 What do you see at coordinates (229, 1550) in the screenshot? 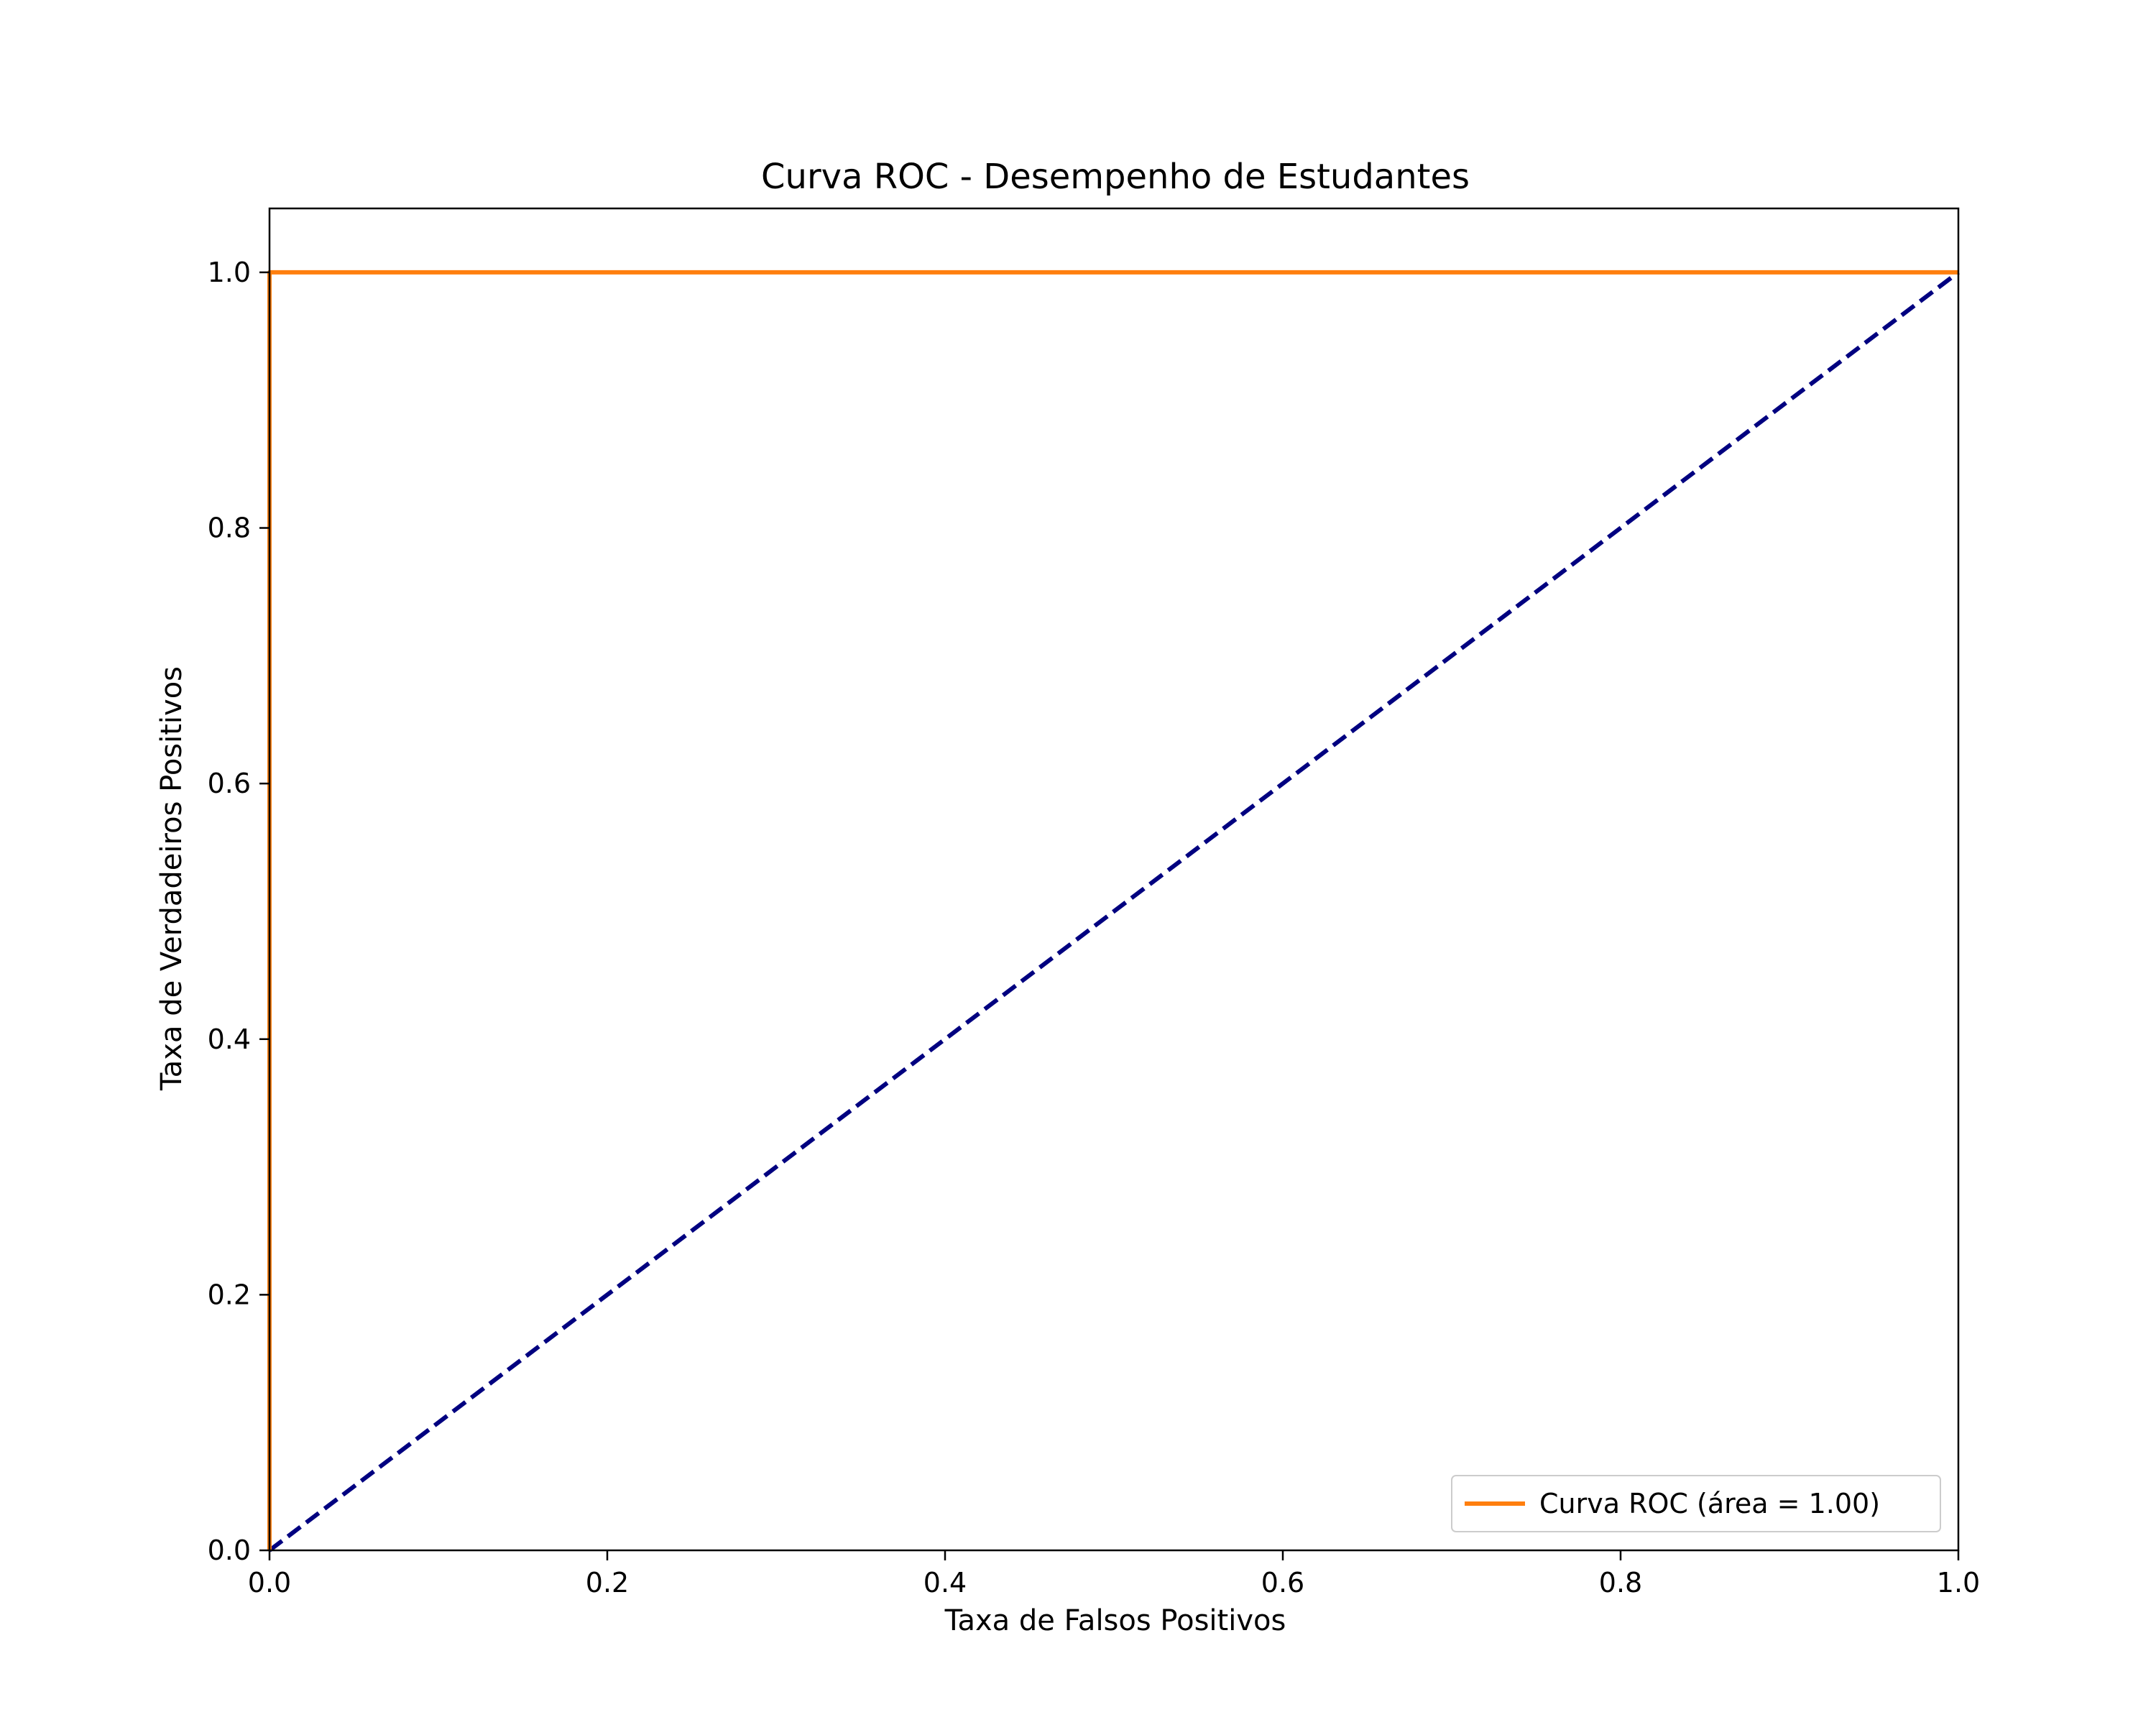
I see `y-tick-label: 0.0` at bounding box center [229, 1550].